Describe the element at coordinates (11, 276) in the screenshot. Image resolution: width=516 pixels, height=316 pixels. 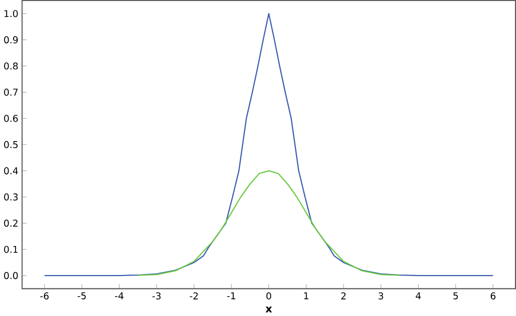
I see `y-tick-label: 0.0` at that location.